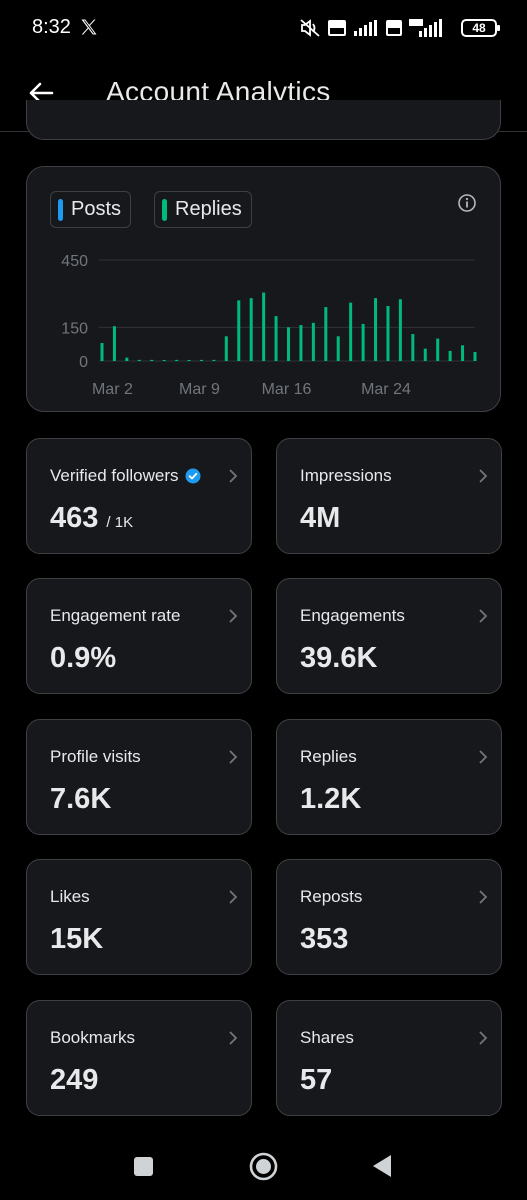 The image size is (527, 1200). I want to click on stat-card-reposts: Reposts 353, so click(389, 917).